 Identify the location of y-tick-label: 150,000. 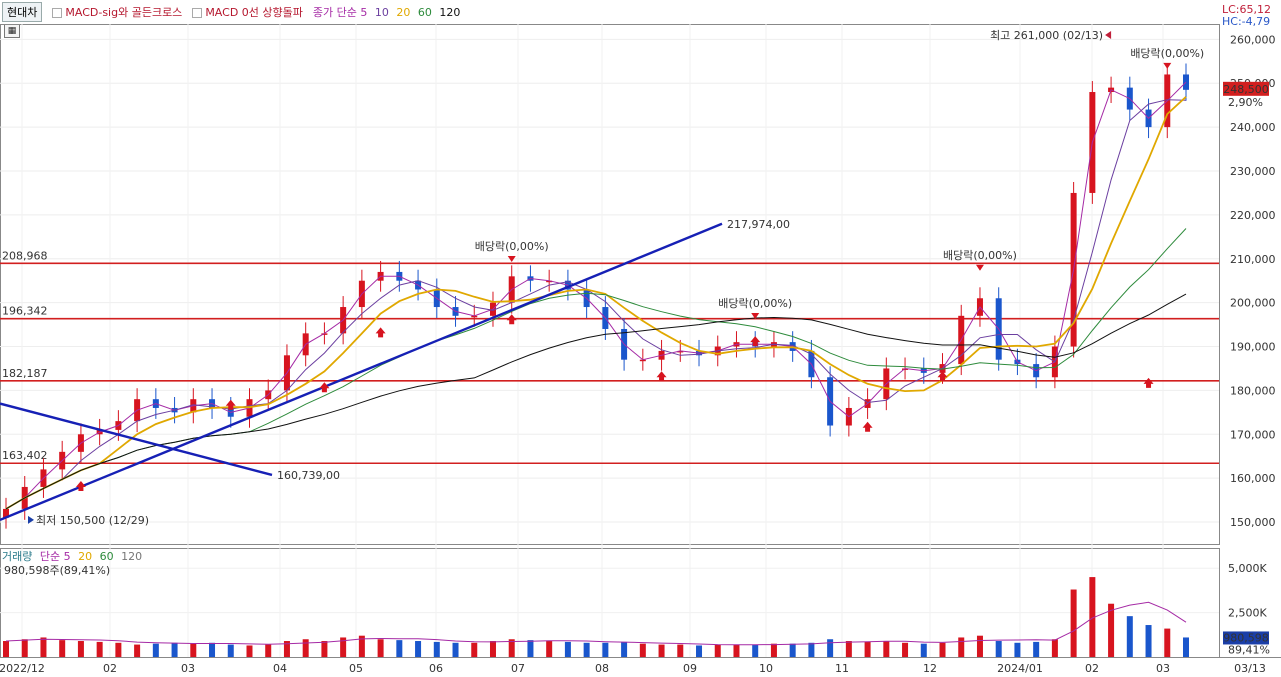
(1253, 522).